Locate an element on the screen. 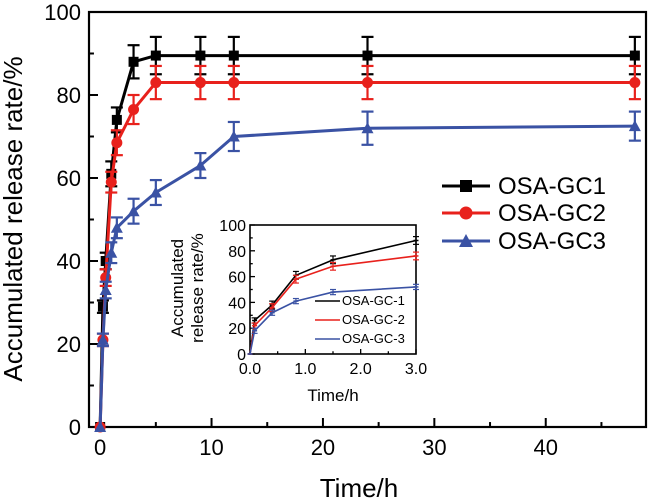 This screenshot has height=504, width=650. main-y-tick-label: 80 is located at coordinates (69, 95).